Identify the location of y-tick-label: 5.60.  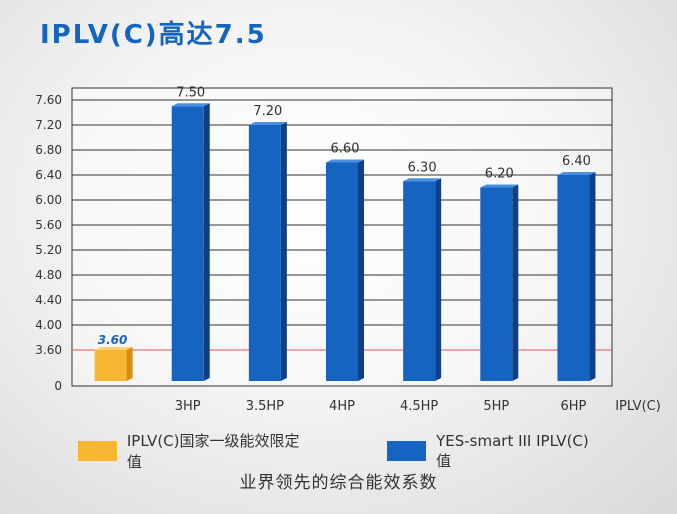
(48, 225).